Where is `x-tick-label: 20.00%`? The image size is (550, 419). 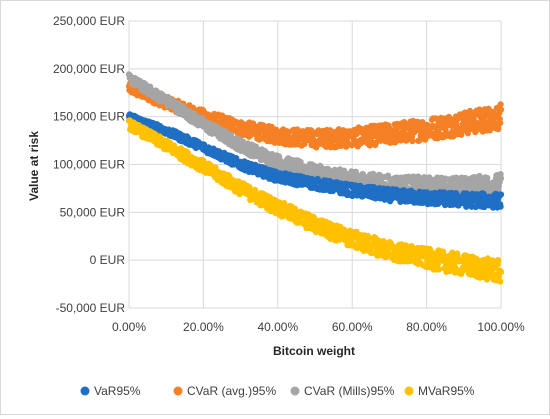
x-tick-label: 20.00% is located at coordinates (203, 327).